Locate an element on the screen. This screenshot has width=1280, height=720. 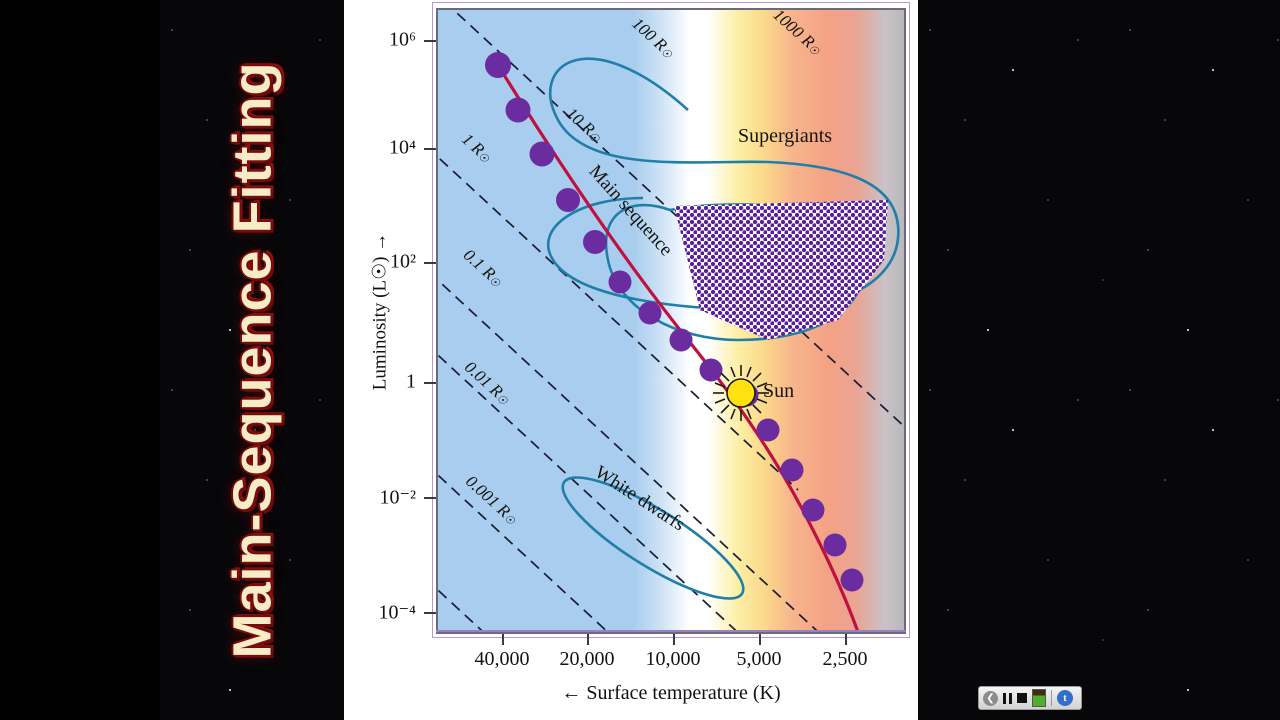
toolbar-divider is located at coordinates (1051, 698).